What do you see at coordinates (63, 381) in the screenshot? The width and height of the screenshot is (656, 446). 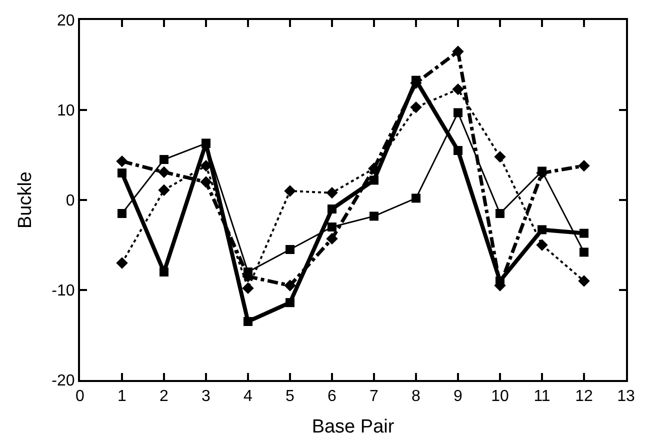 I see `y-tick-label: -20` at bounding box center [63, 381].